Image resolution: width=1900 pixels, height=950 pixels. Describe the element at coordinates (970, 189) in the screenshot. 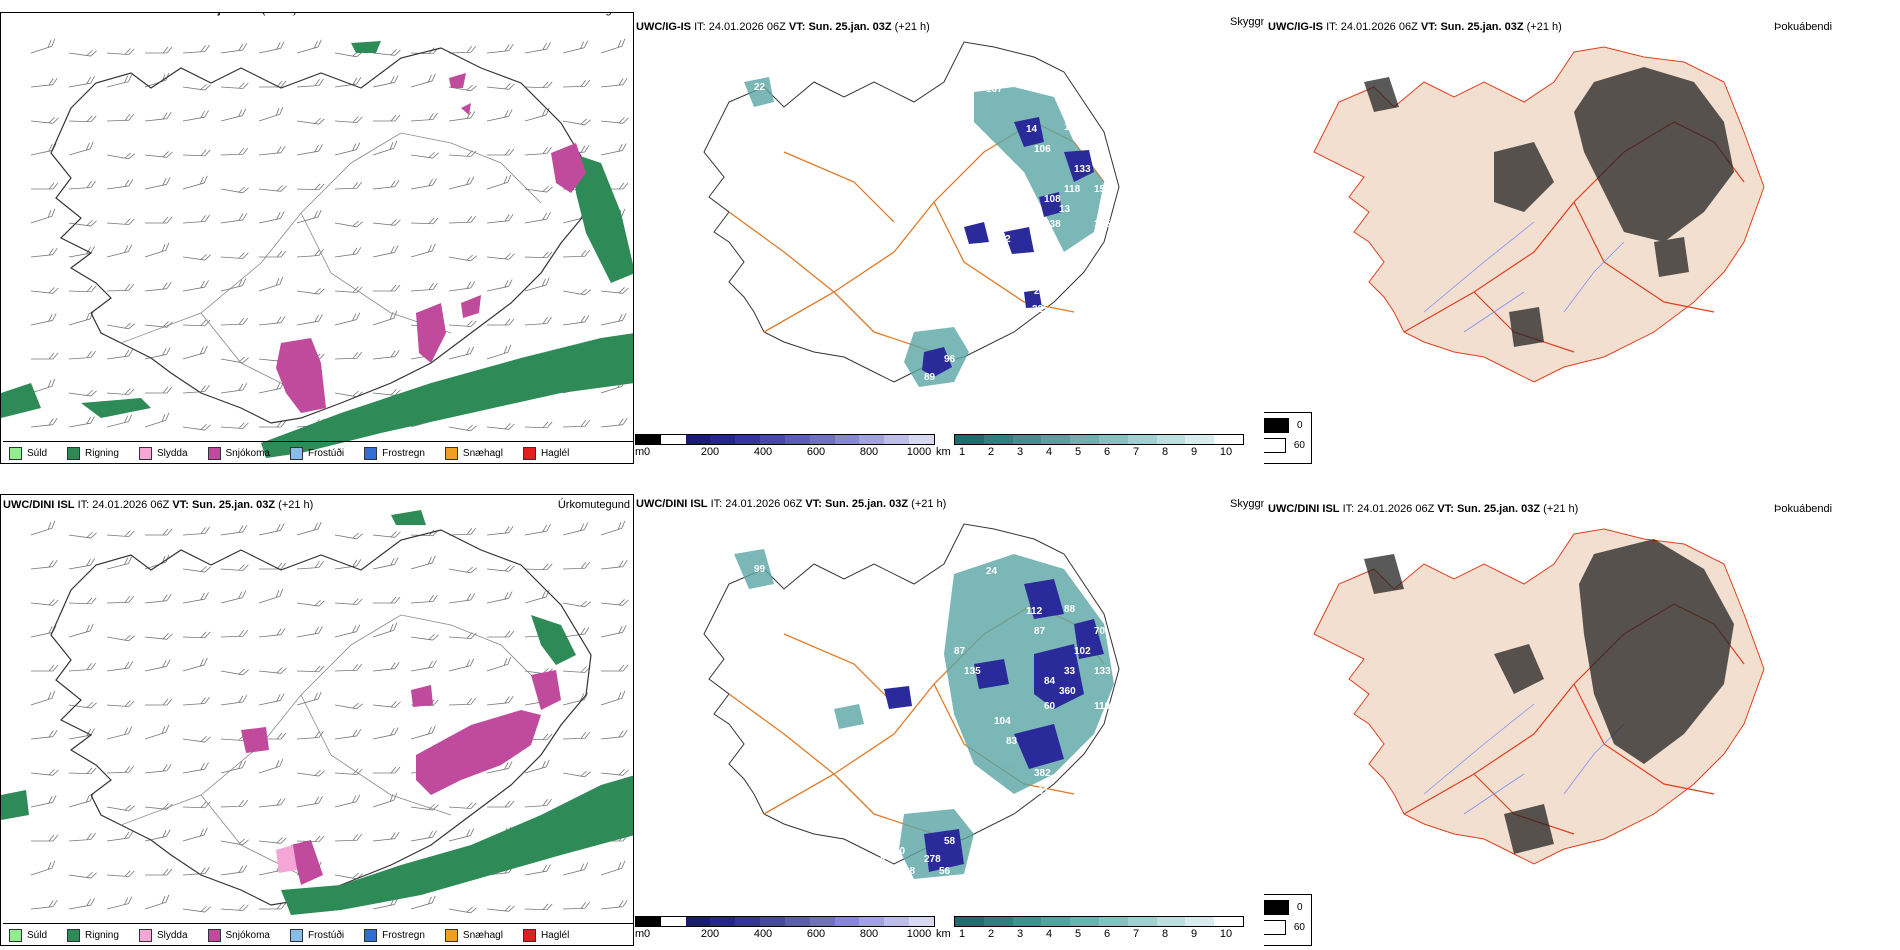

I see `visibility-value-label: 17` at that location.